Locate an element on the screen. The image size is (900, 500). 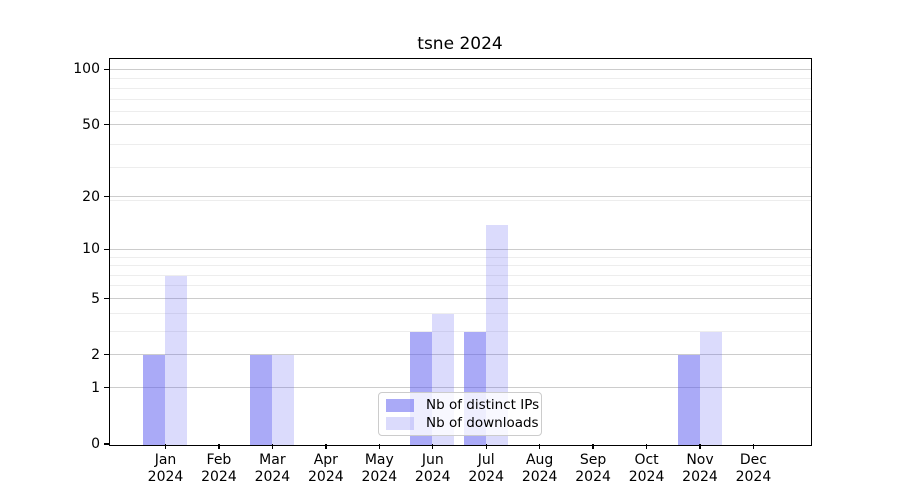
bar-distinct-ips-mar is located at coordinates (260, 400).